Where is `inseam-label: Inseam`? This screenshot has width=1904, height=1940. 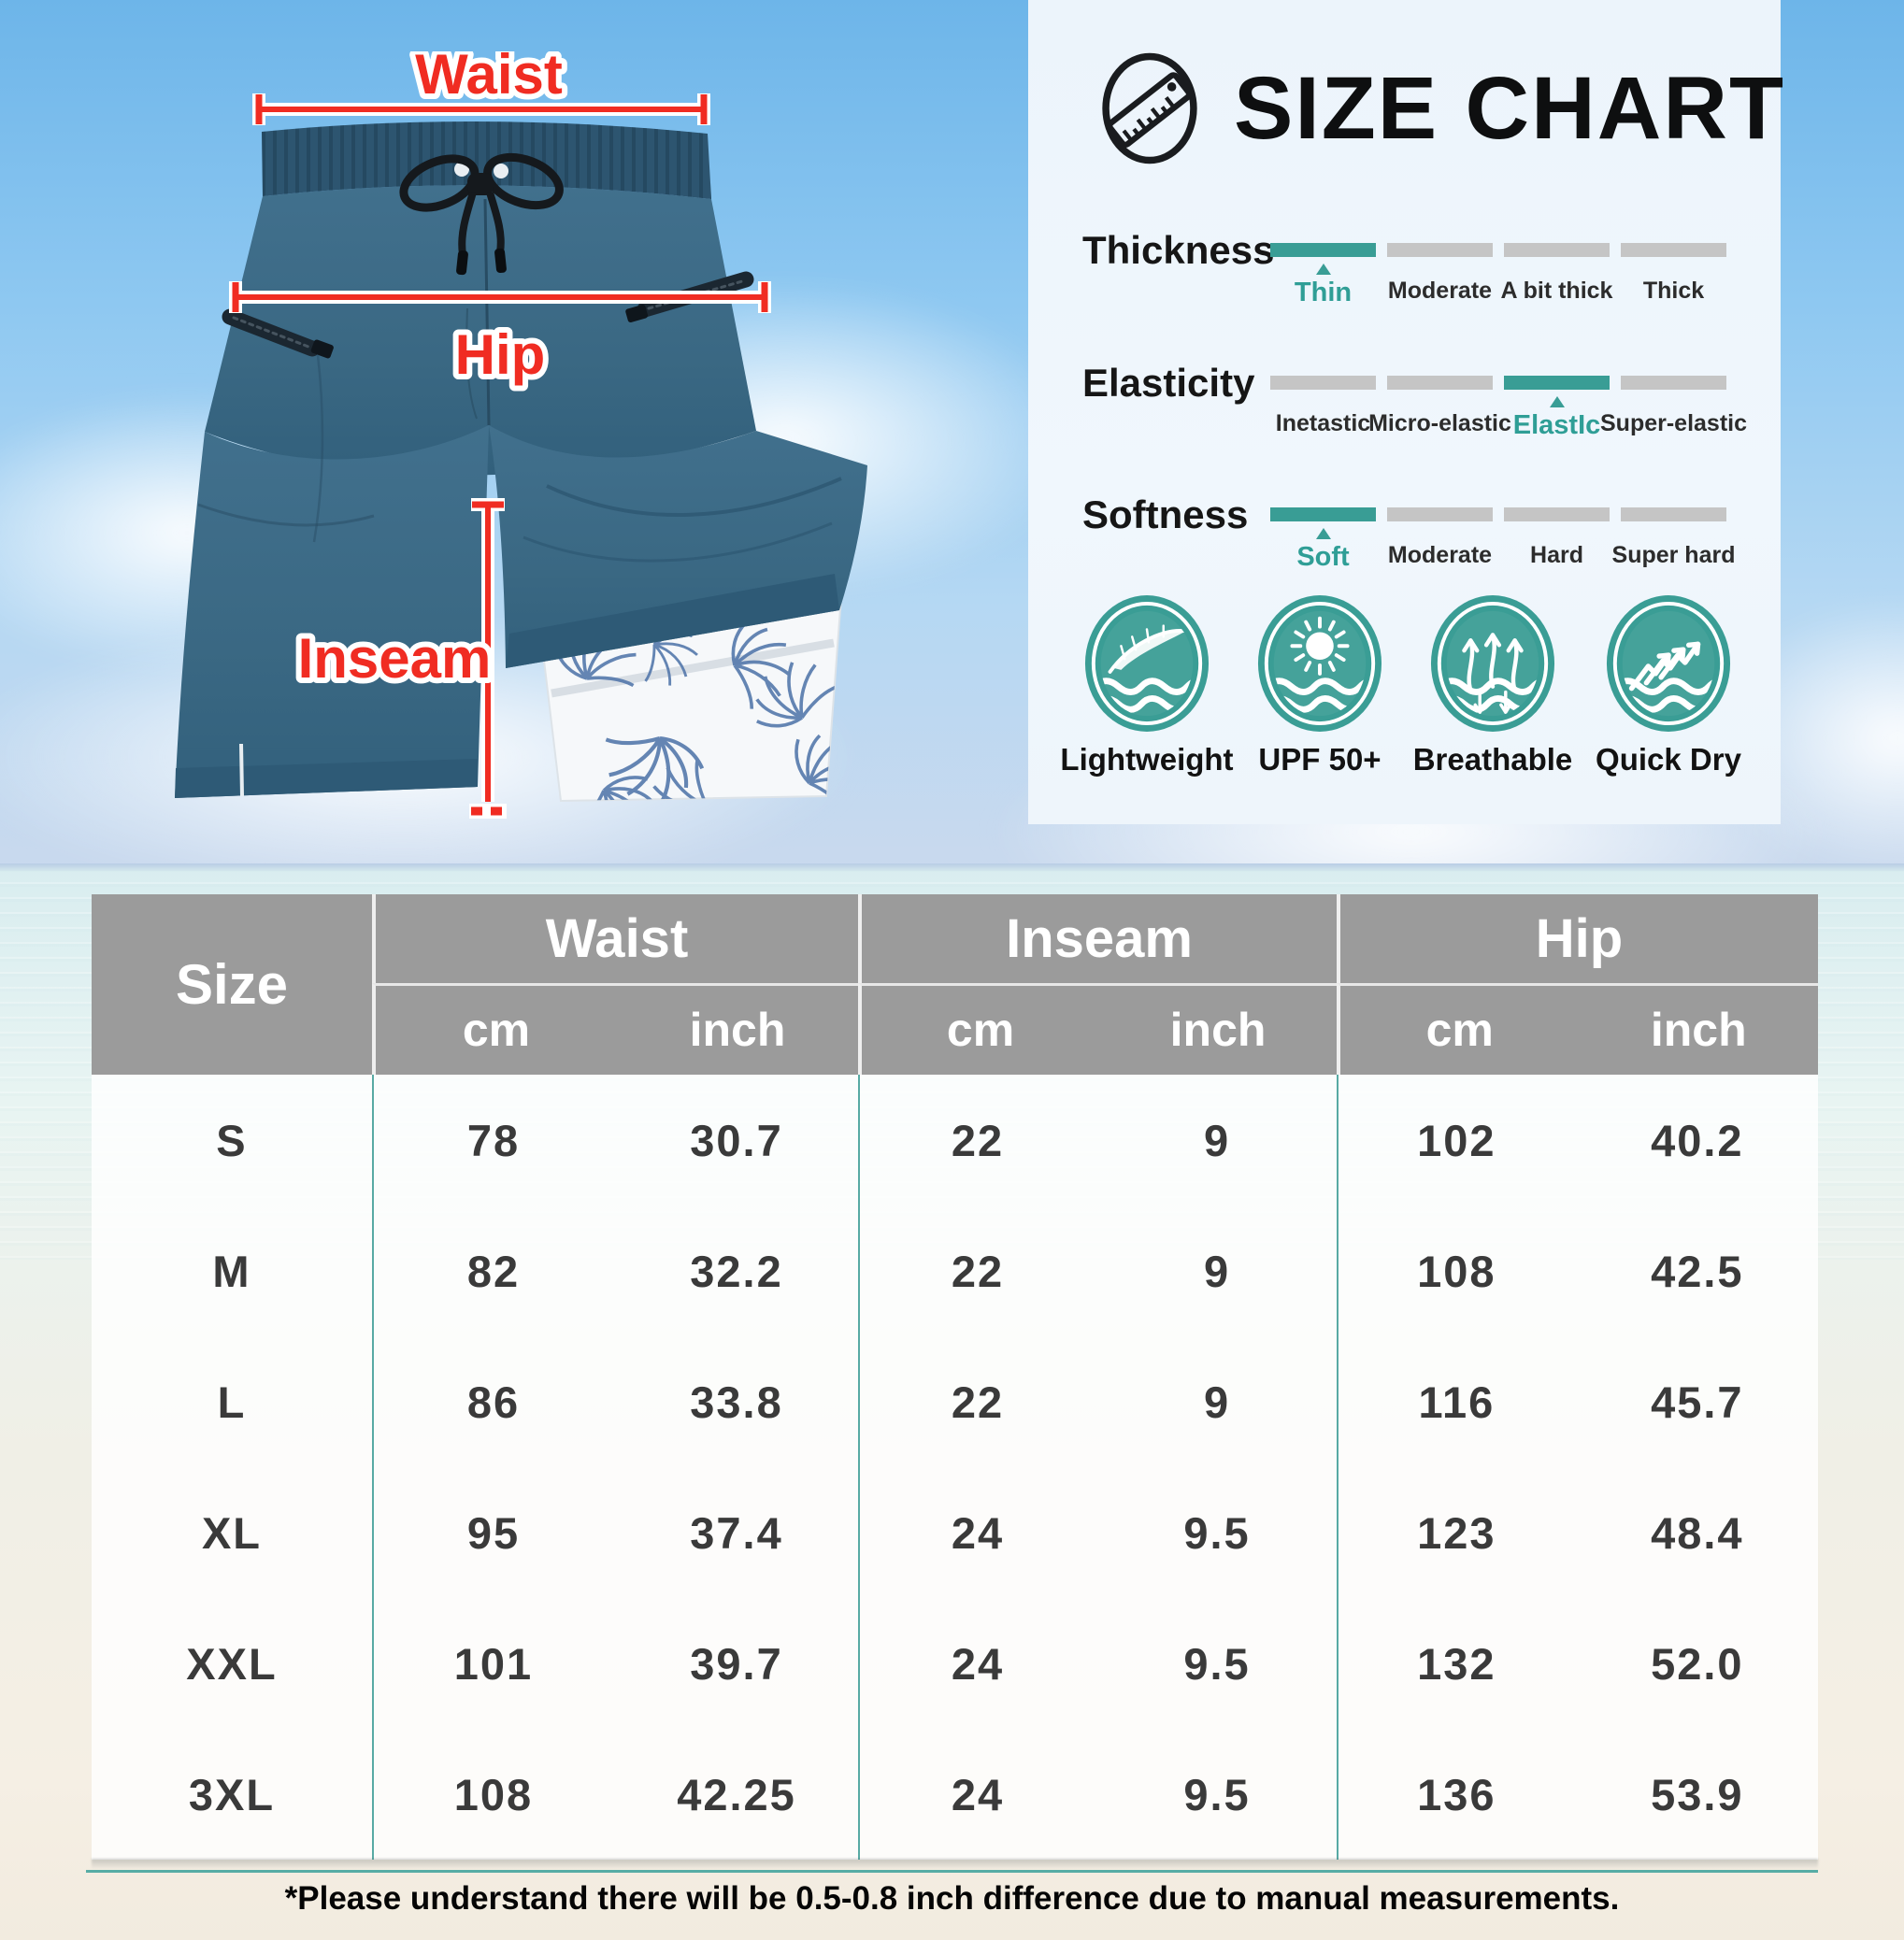
inseam-label: Inseam is located at coordinates (395, 658).